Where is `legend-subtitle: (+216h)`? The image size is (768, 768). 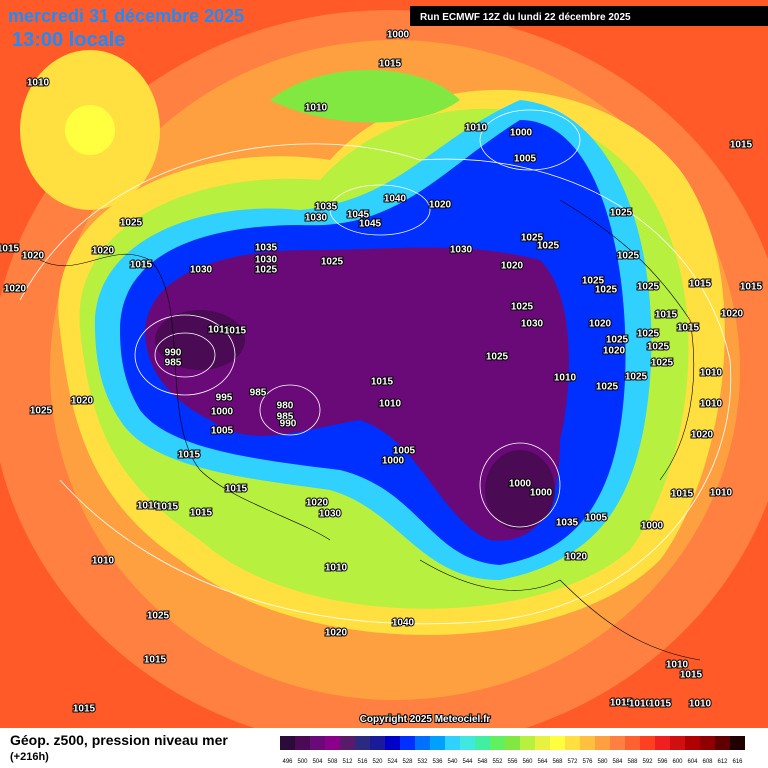
legend-subtitle: (+216h) is located at coordinates (29, 757).